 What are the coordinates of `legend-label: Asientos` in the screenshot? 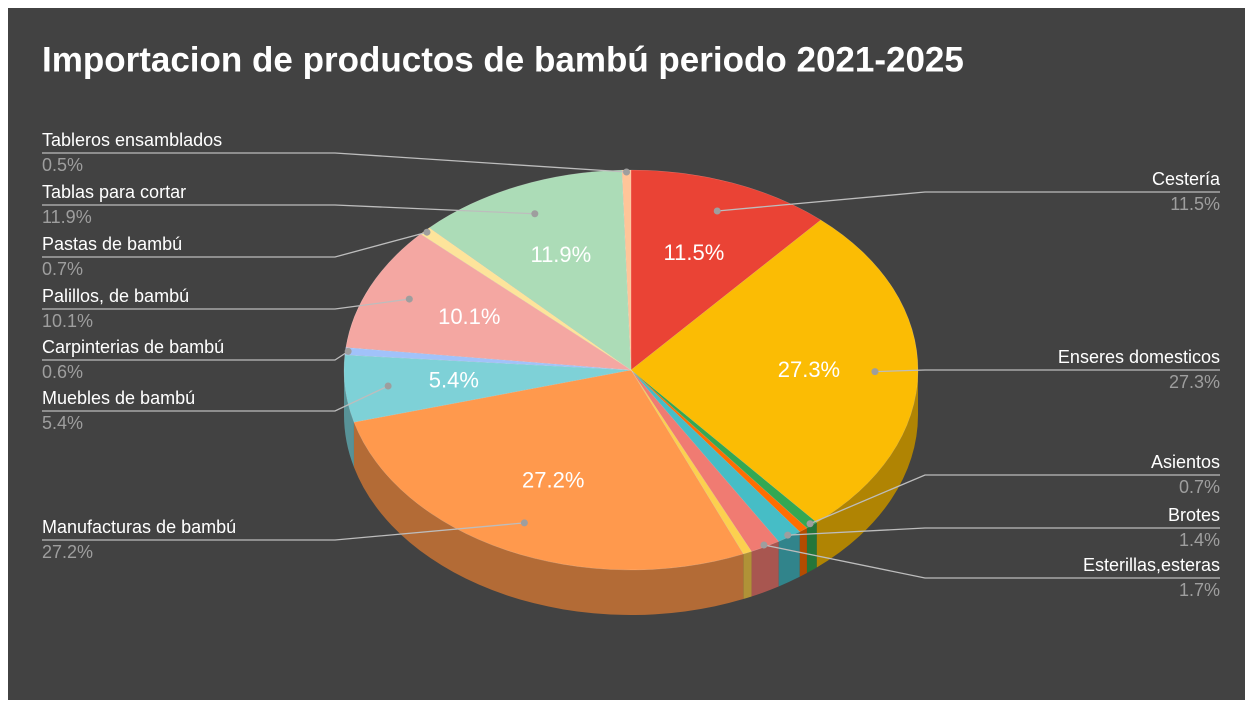 It's located at (1185, 462).